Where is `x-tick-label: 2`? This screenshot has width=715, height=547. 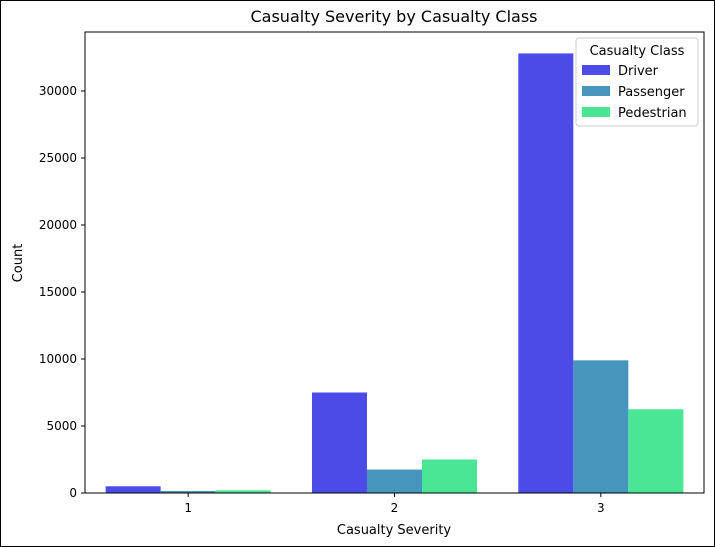 x-tick-label: 2 is located at coordinates (395, 508).